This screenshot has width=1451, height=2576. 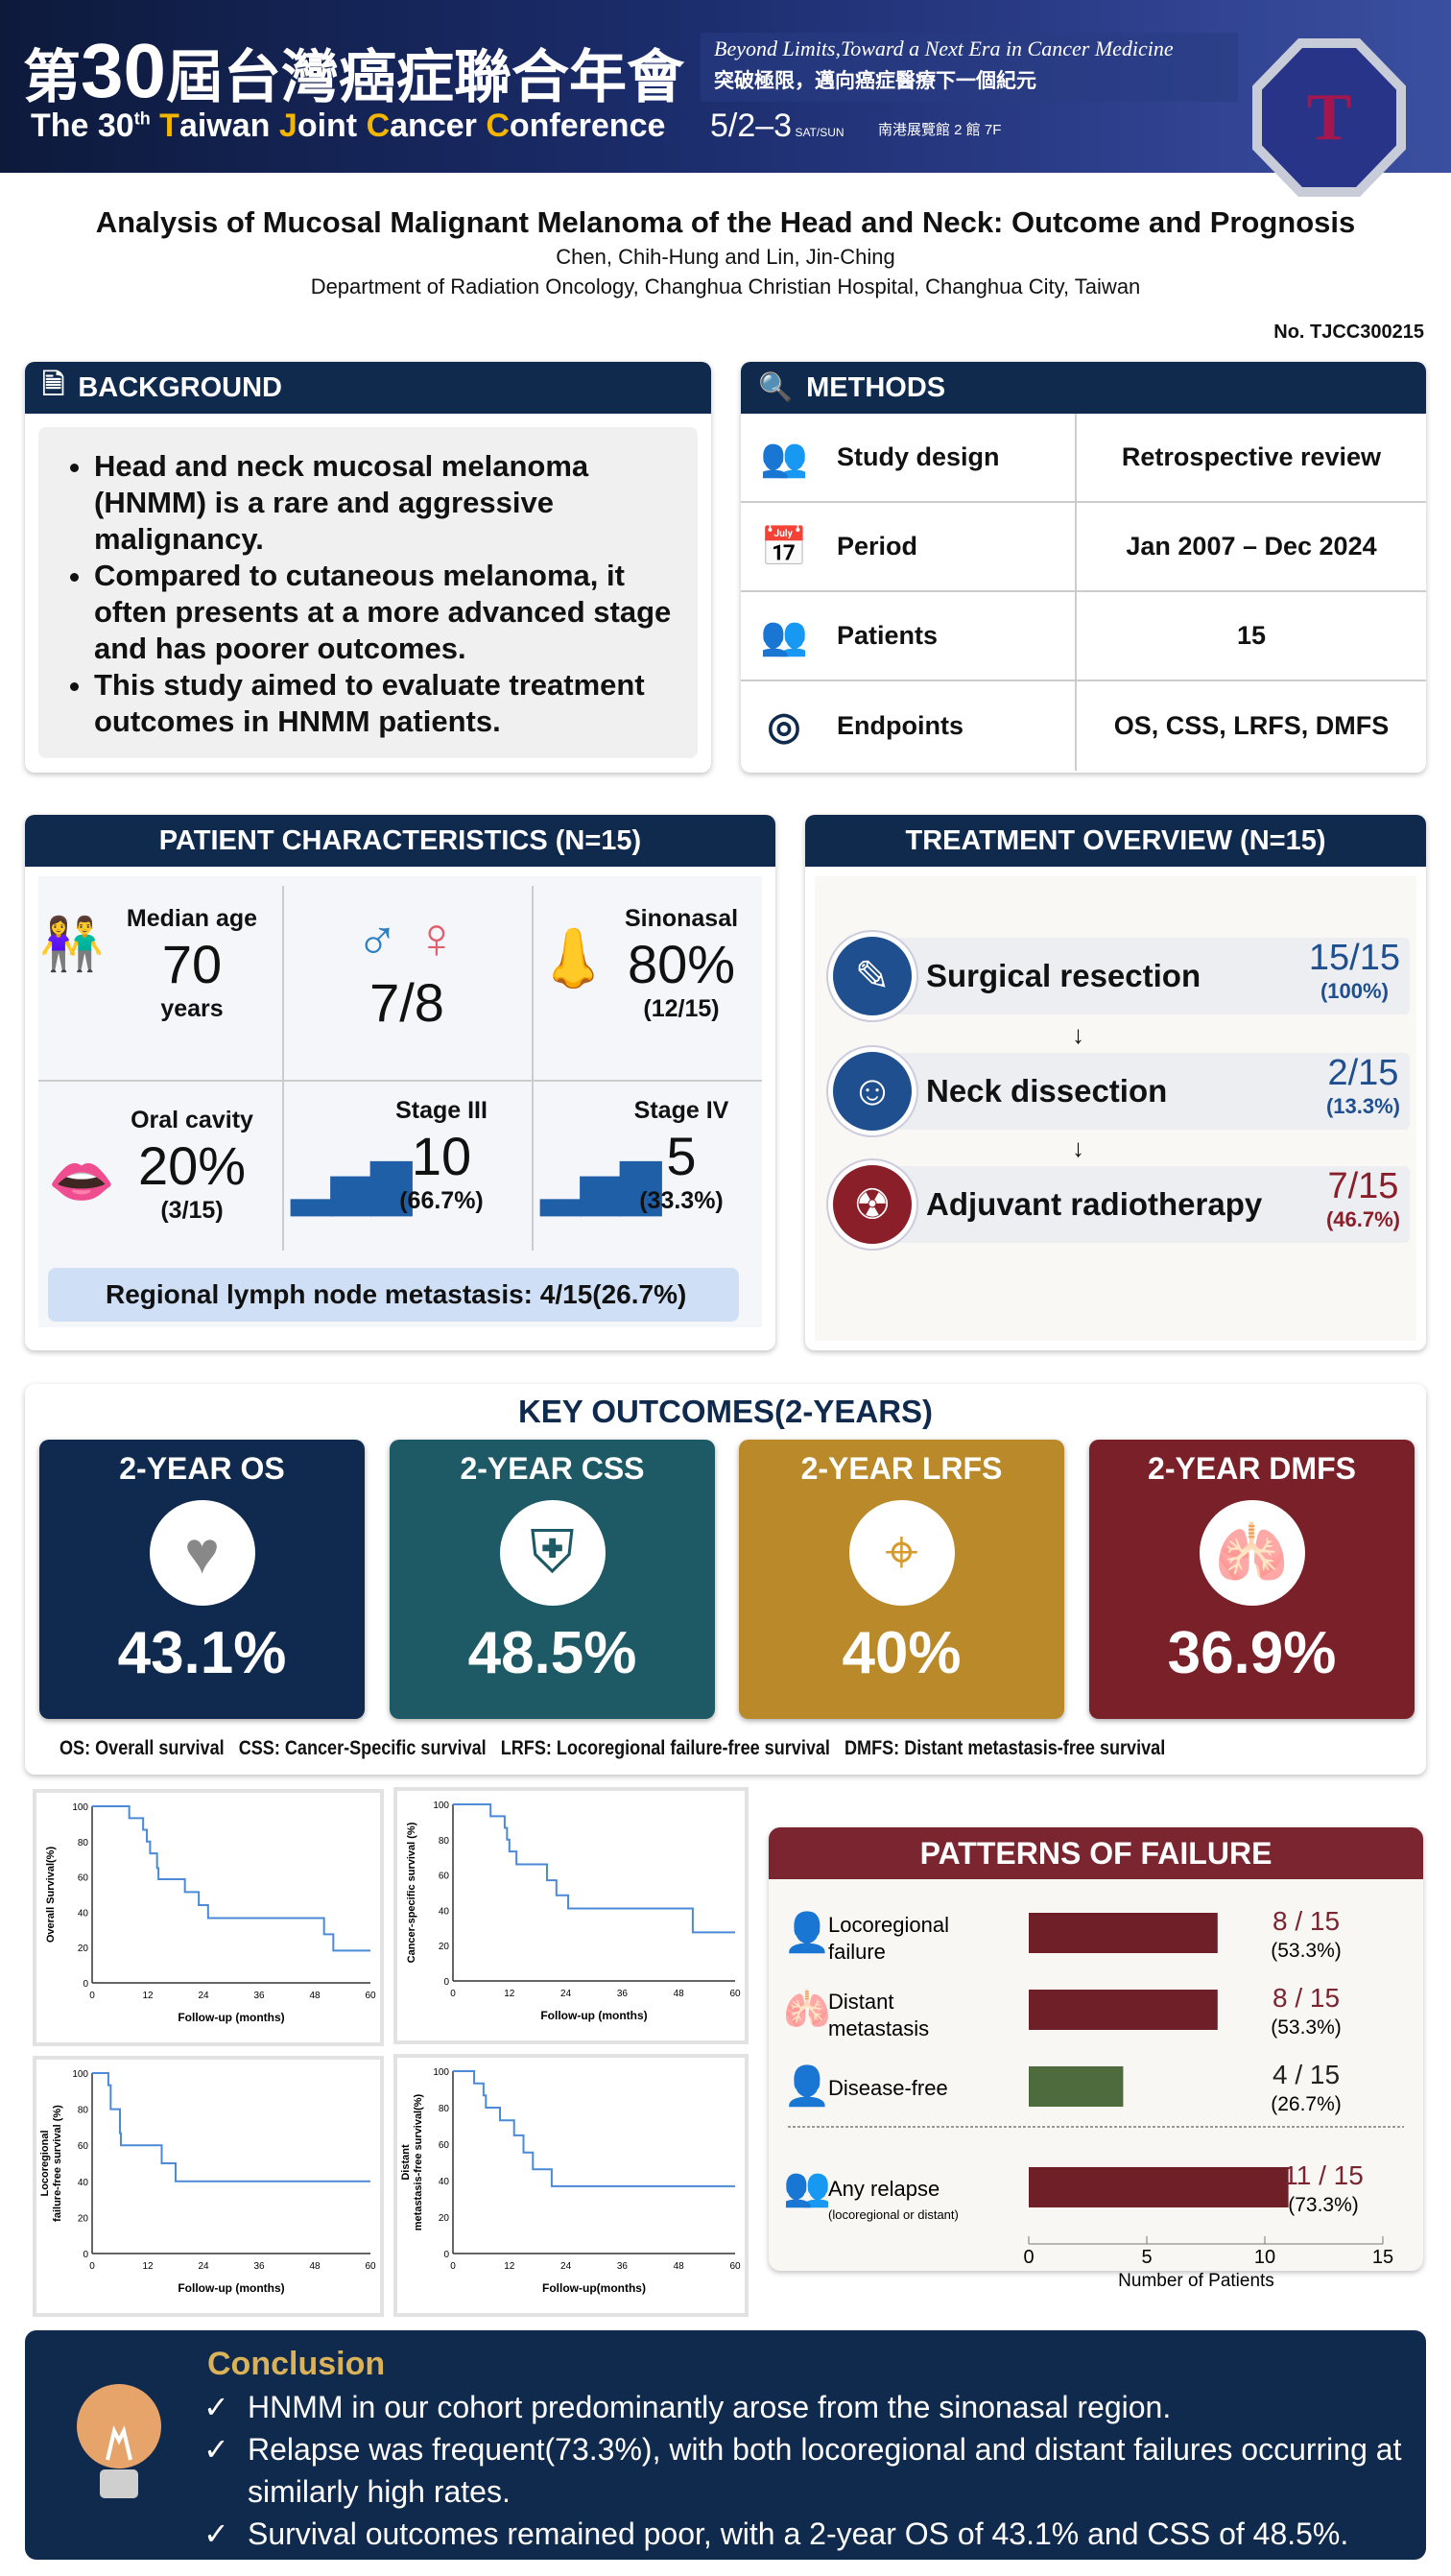 What do you see at coordinates (872, 1204) in the screenshot?
I see `radiation-icon: ☢` at bounding box center [872, 1204].